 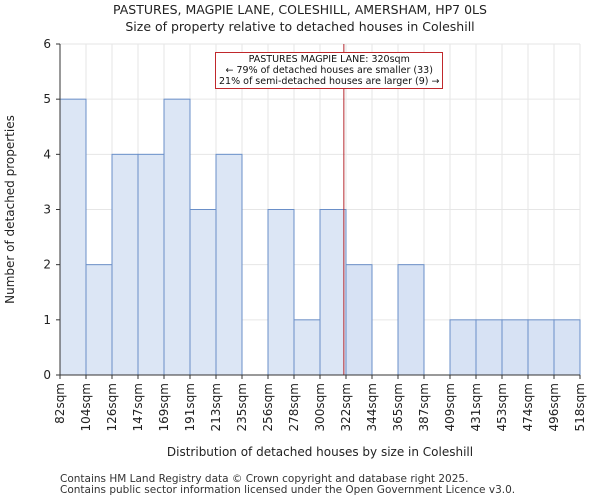 I want to click on x-tick-label: 147sqm, so click(x=138, y=407).